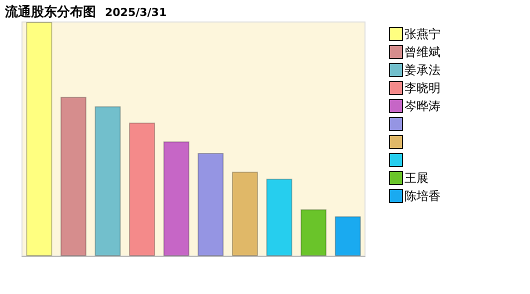 The width and height of the screenshot is (530, 294). What do you see at coordinates (422, 196) in the screenshot?
I see `legend-label: 陈培香` at bounding box center [422, 196].